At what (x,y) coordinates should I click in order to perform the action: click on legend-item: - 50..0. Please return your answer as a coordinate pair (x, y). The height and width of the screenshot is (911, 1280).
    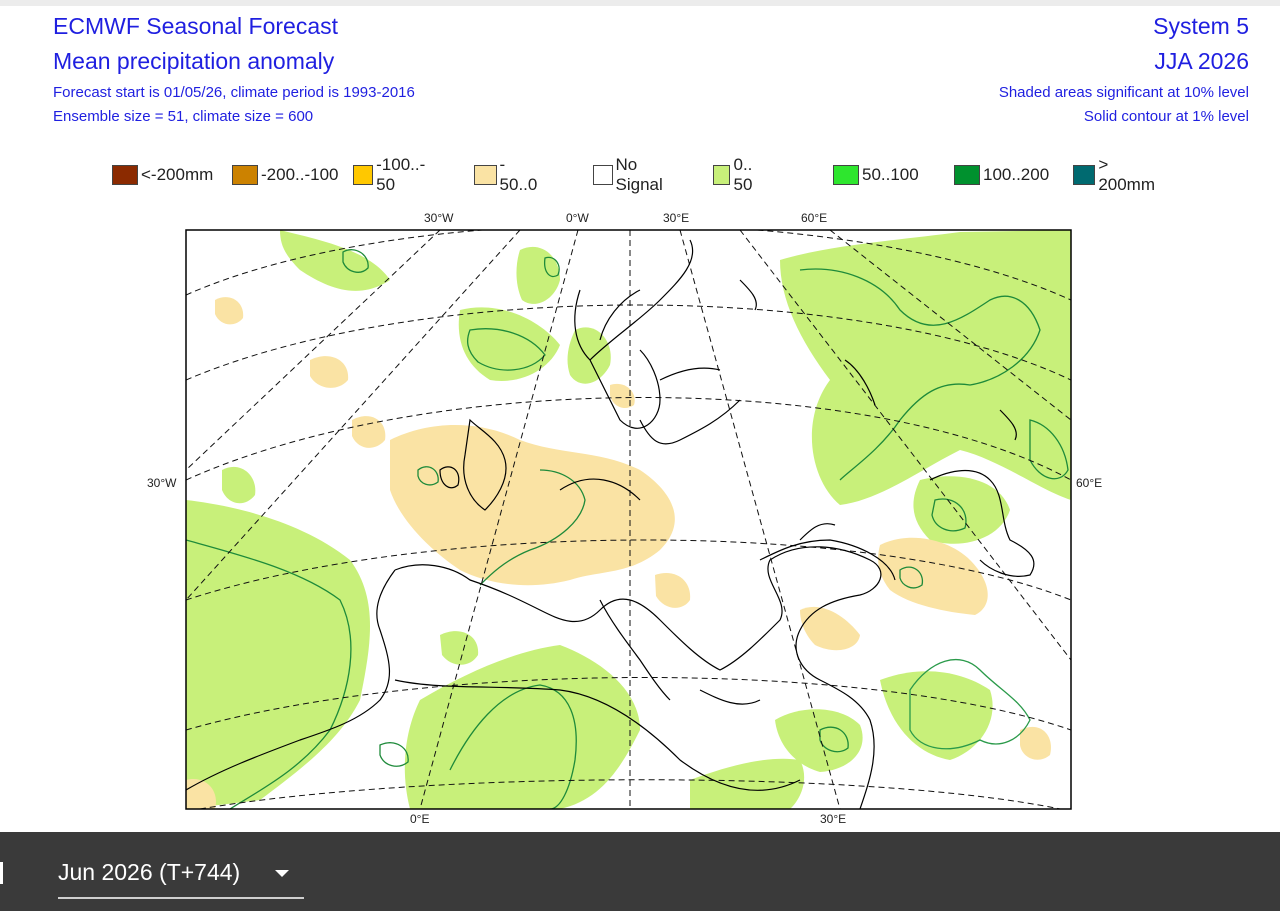
    Looking at the image, I should click on (507, 174).